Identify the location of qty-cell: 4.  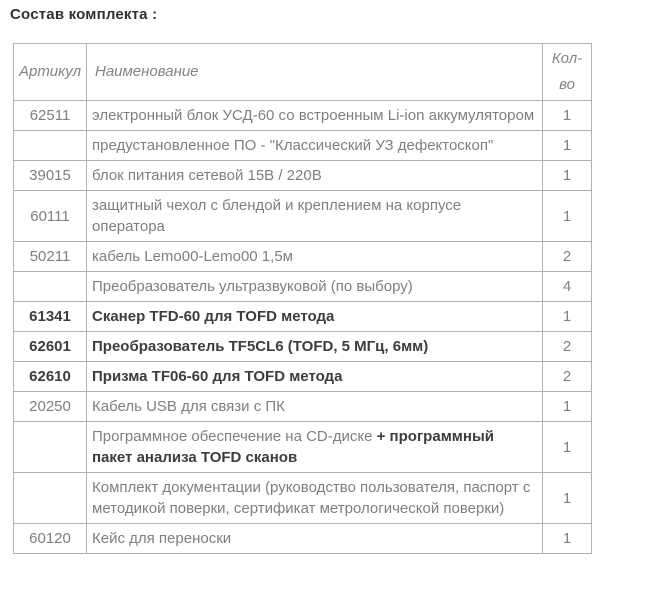
(567, 286).